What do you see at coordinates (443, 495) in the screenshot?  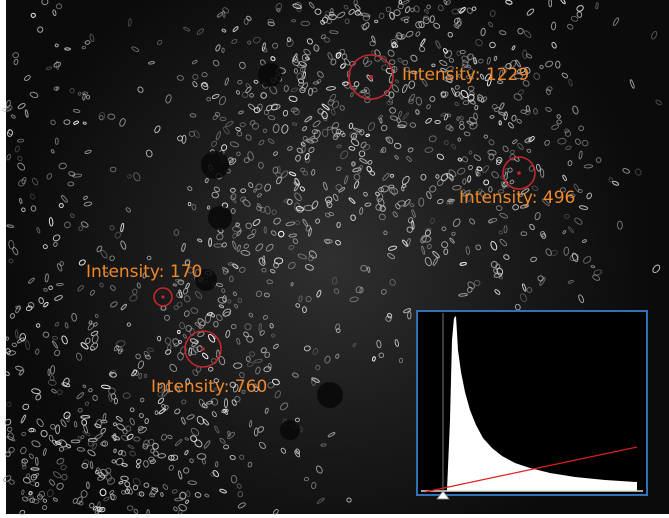 I see `min-slider` at bounding box center [443, 495].